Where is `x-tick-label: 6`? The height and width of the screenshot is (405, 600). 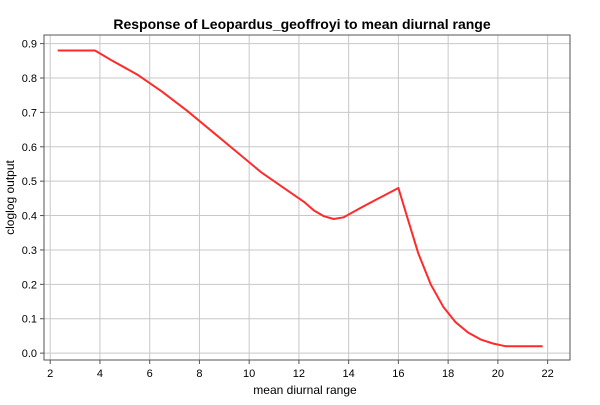 x-tick-label: 6 is located at coordinates (150, 374).